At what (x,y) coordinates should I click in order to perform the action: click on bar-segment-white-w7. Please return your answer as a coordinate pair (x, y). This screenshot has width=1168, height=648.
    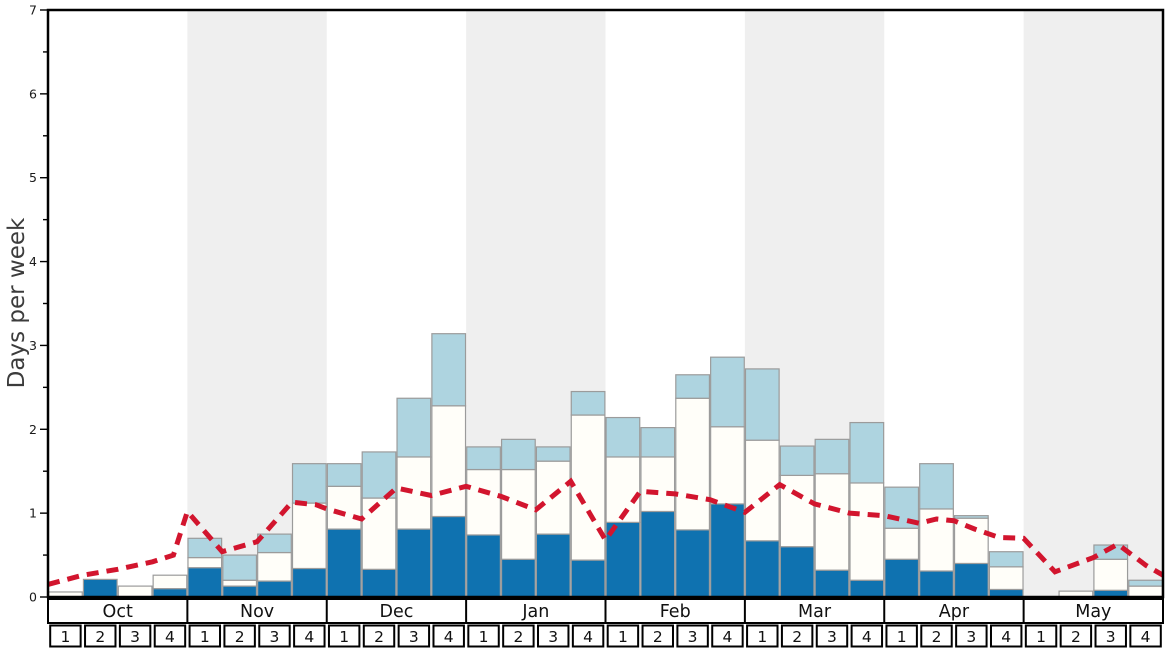
    Looking at the image, I should click on (274, 566).